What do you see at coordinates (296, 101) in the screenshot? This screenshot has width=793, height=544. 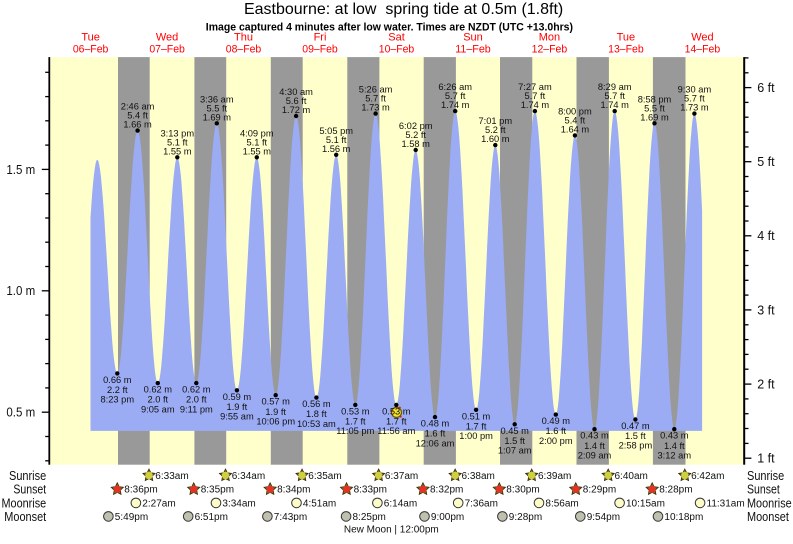 I see `svg-text: 5.6 ft` at bounding box center [296, 101].